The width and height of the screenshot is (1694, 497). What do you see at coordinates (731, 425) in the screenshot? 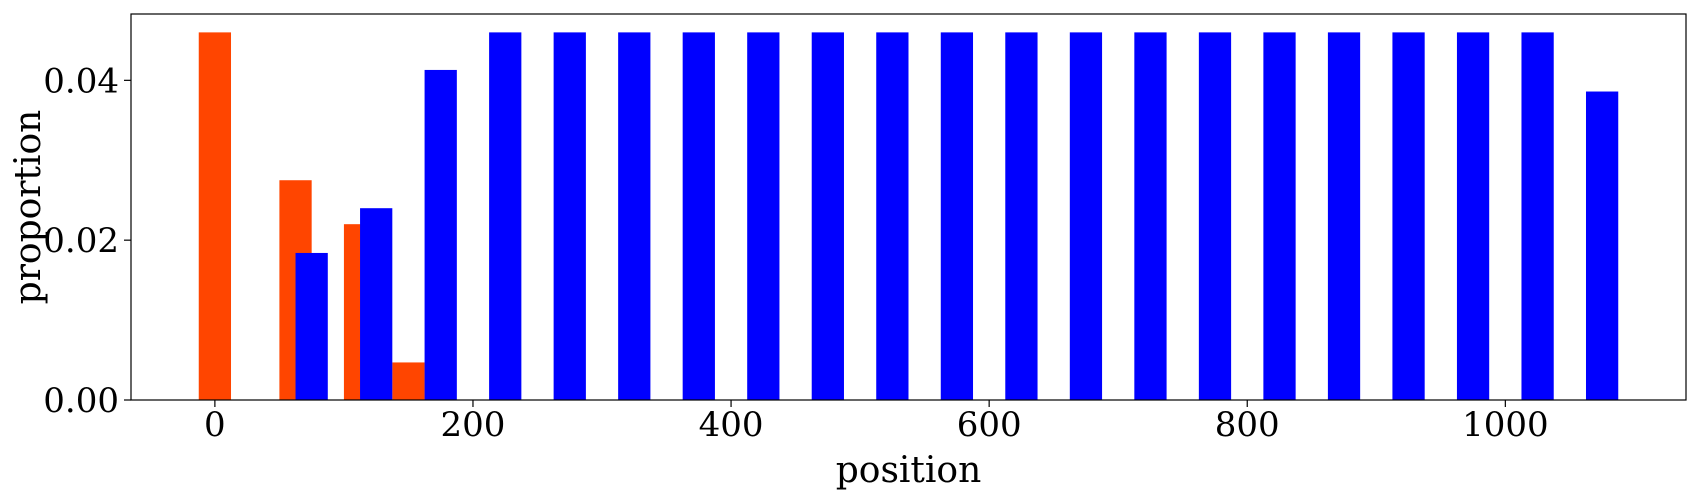
I see `x-tick-label: 400` at bounding box center [731, 425].